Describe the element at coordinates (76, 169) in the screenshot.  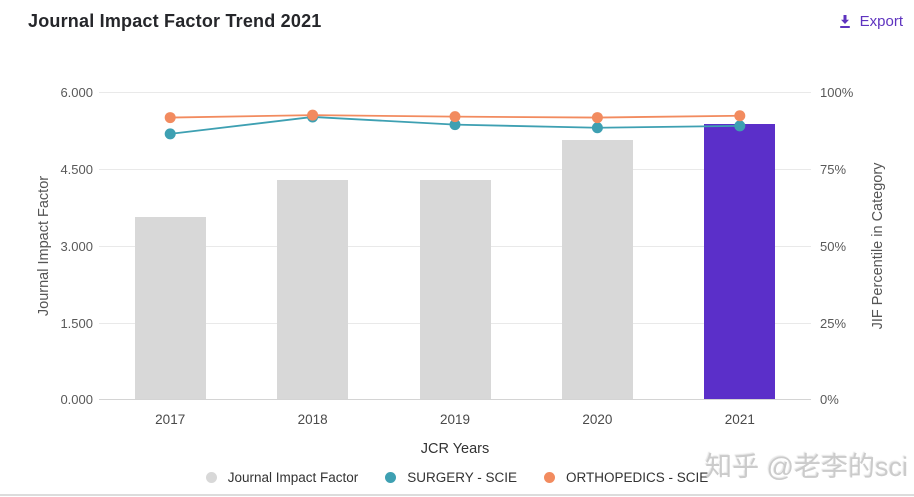
I see `left-tick: 4.500` at that location.